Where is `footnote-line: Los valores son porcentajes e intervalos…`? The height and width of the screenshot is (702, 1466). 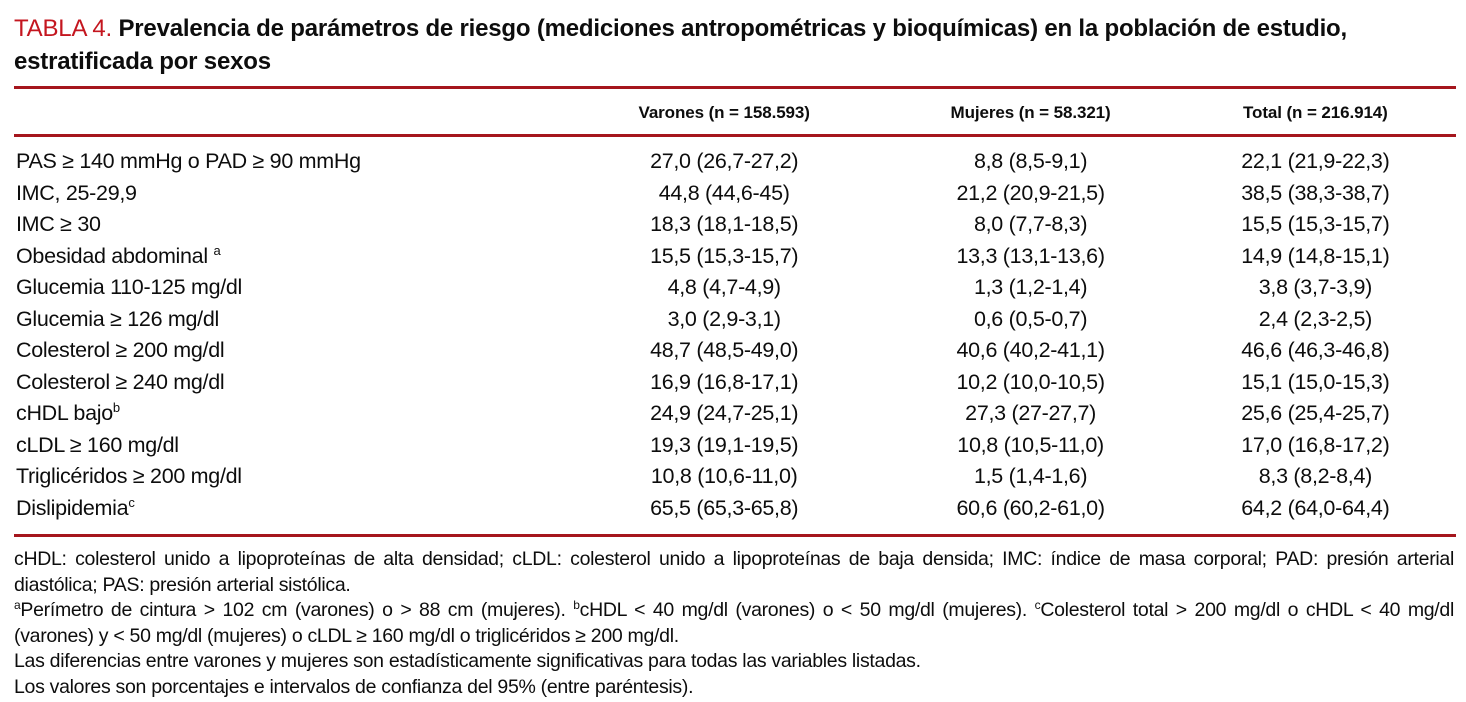
footnote-line: Los valores son porcentajes e intervalos… is located at coordinates (354, 686).